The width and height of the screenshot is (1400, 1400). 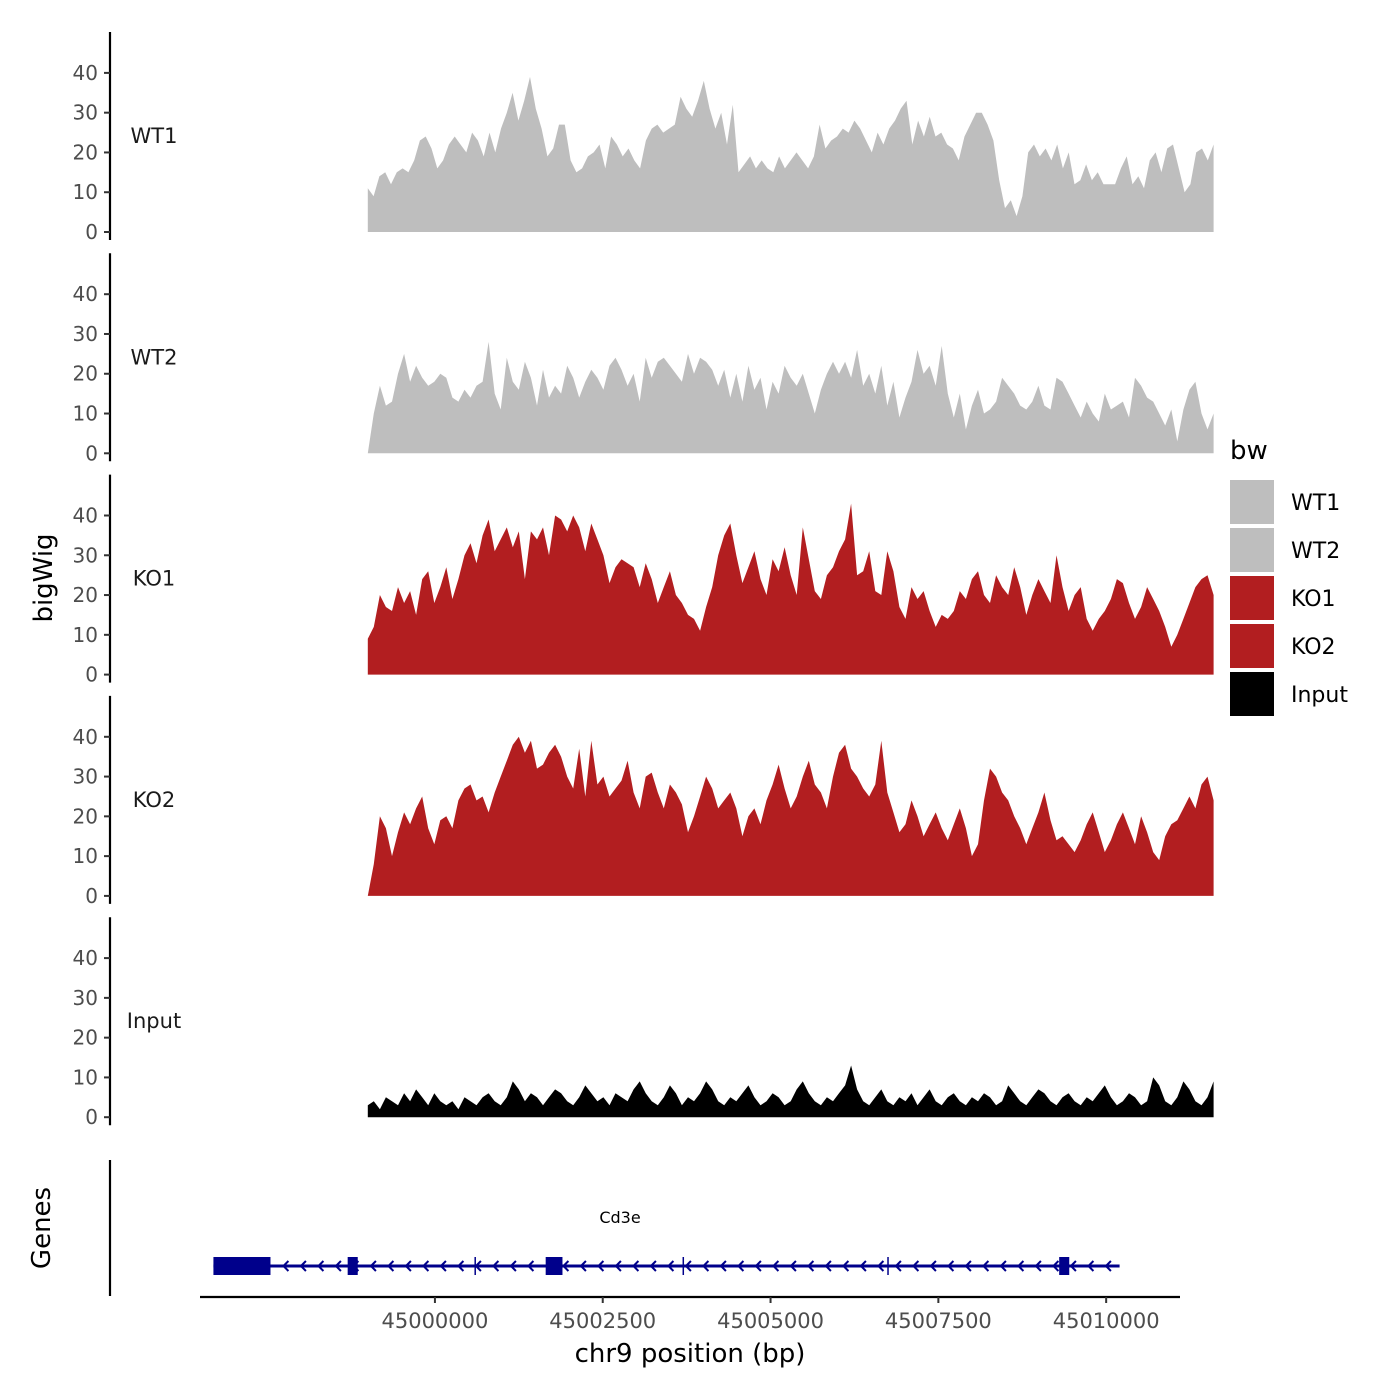 What do you see at coordinates (790, 397) in the screenshot?
I see `coverage-area-wt2` at bounding box center [790, 397].